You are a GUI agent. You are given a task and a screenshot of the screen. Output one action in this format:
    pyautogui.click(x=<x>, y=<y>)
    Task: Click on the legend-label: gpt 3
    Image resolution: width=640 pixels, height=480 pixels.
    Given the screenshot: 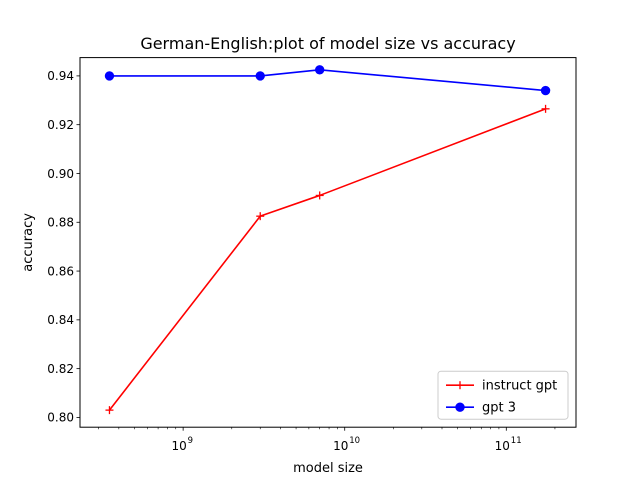 What is the action you would take?
    pyautogui.click(x=499, y=408)
    